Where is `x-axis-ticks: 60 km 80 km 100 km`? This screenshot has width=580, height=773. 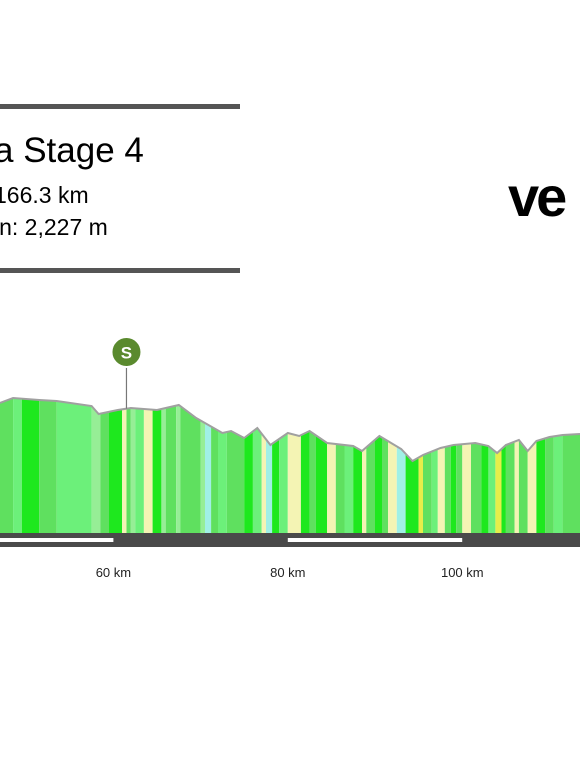
x-axis-ticks: 60 km 80 km 100 km is located at coordinates (290, 572).